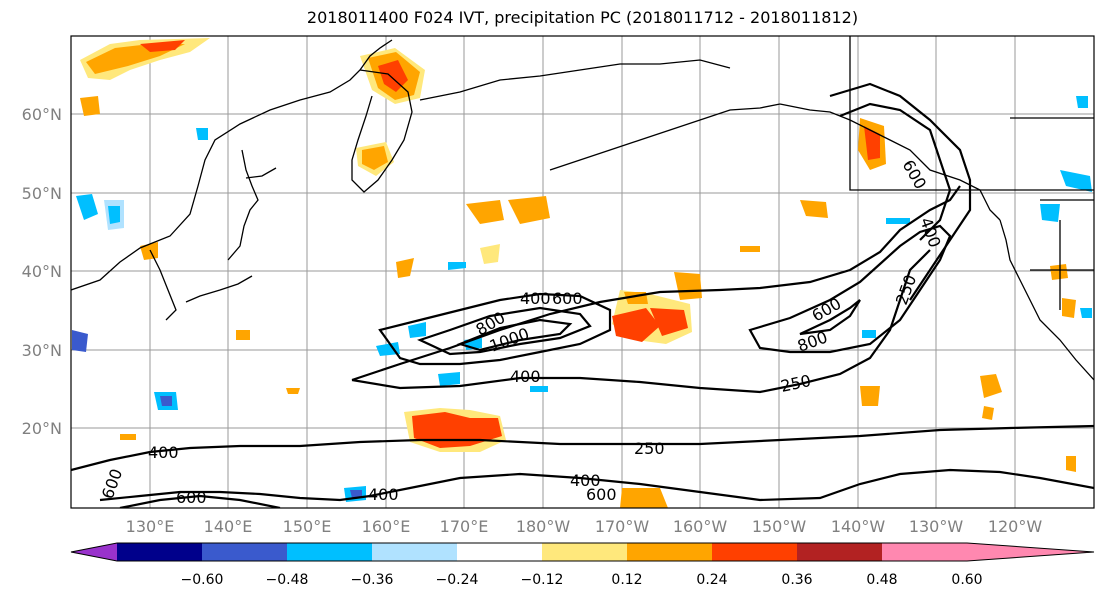 Image resolution: width=1105 pixels, height=601 pixels. Describe the element at coordinates (386, 526) in the screenshot. I see `lon-label: 160°E` at that location.